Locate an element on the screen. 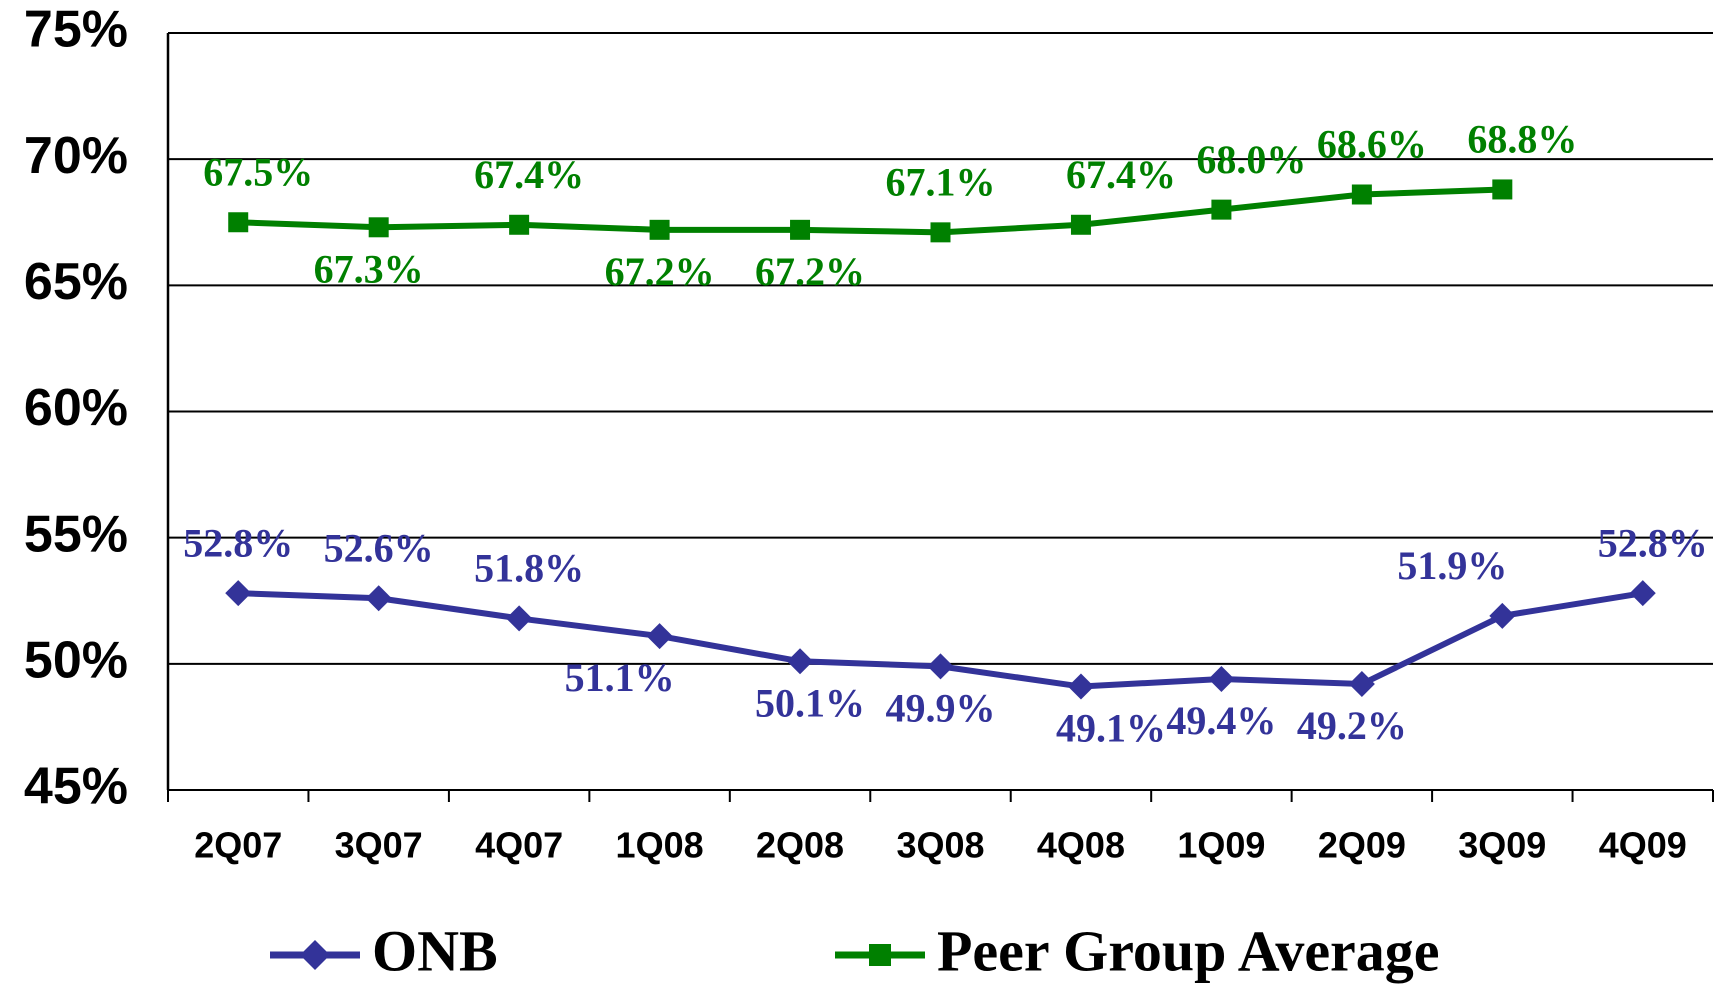 The height and width of the screenshot is (989, 1722). x-tick-label: 2Q07 is located at coordinates (238, 845).